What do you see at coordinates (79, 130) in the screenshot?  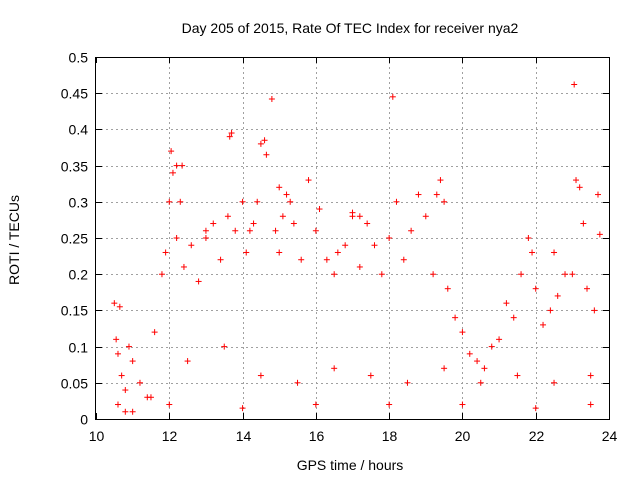 I see `y-tick-label: 0.4` at bounding box center [79, 130].